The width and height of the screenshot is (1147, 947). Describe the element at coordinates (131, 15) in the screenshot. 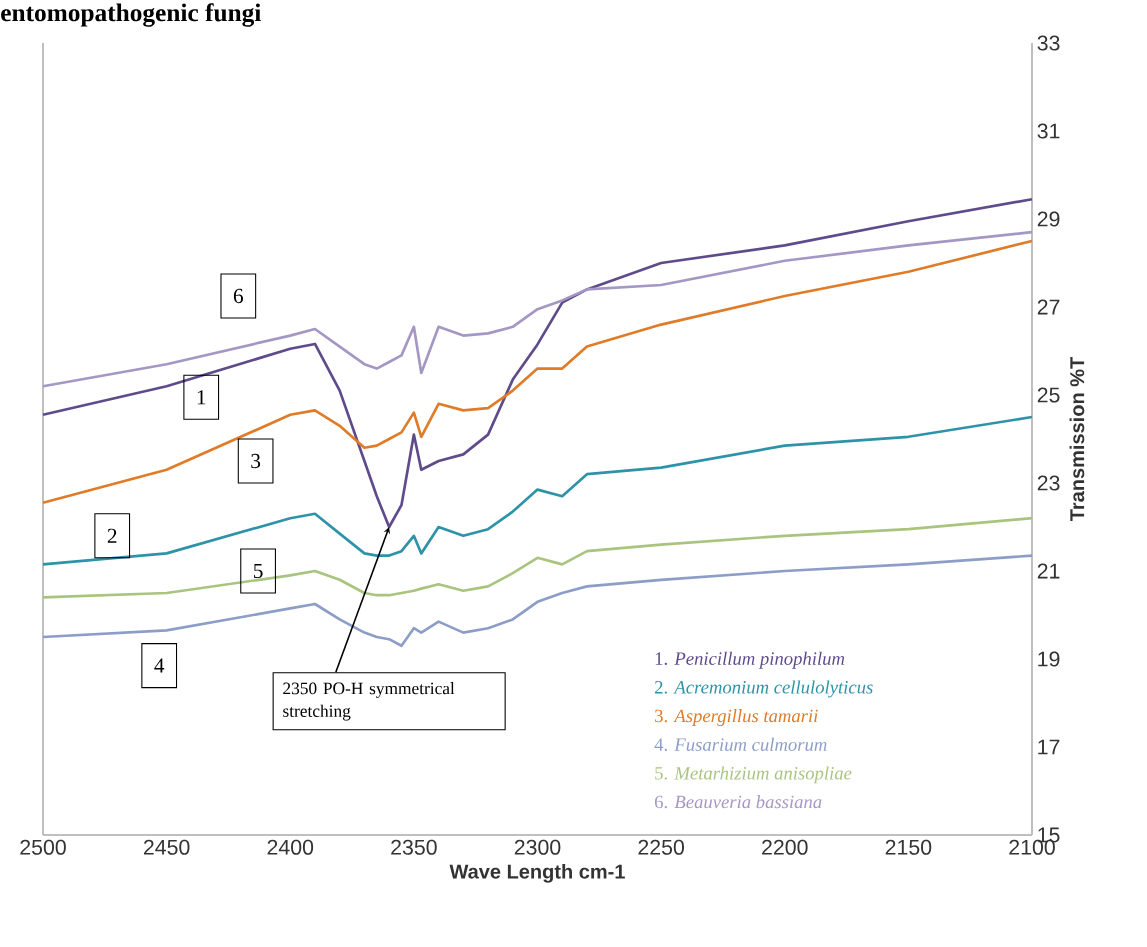

I see `chart-title: entomopathogenic fungi` at that location.